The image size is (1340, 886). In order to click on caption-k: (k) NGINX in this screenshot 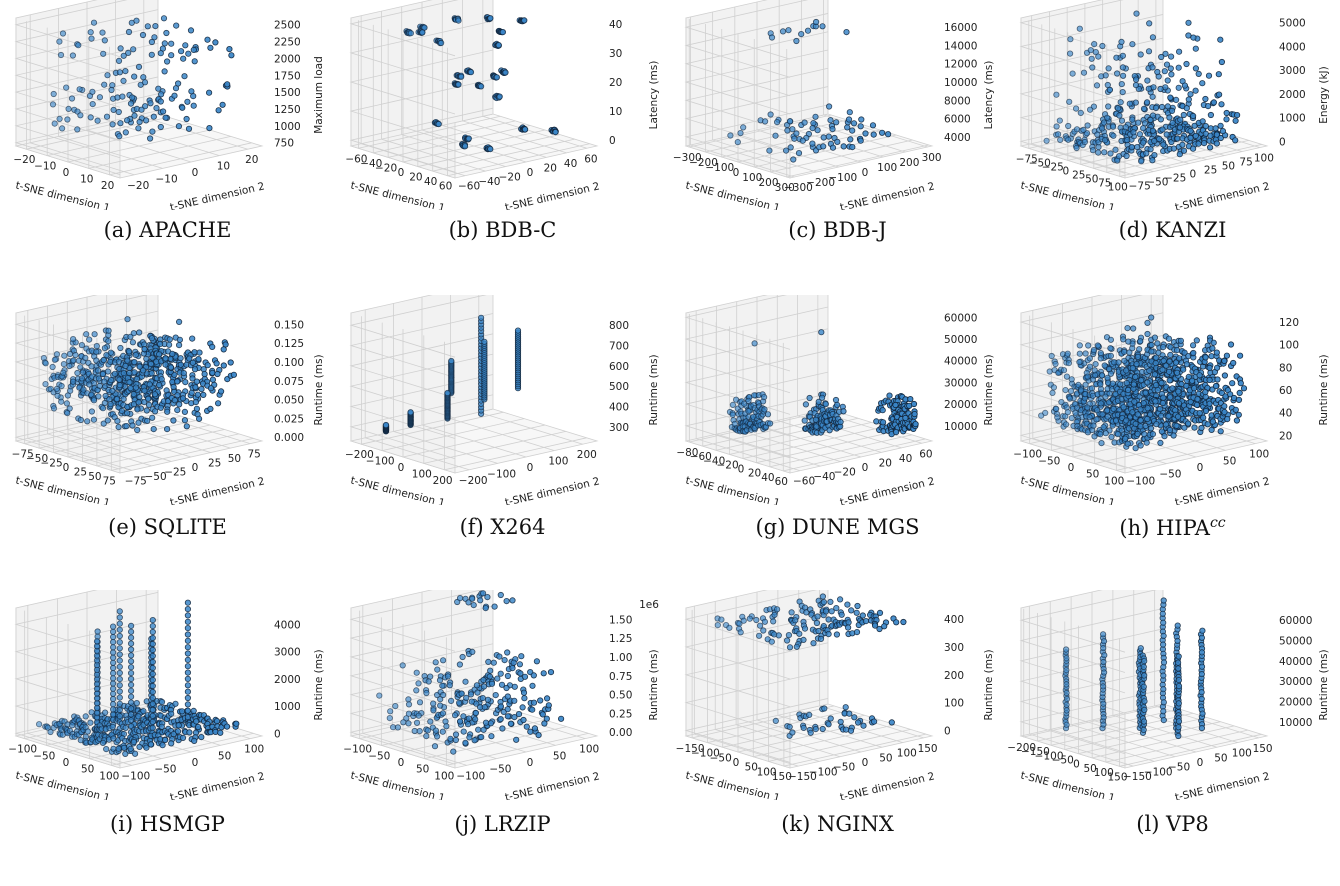, I will do `click(837, 824)`.